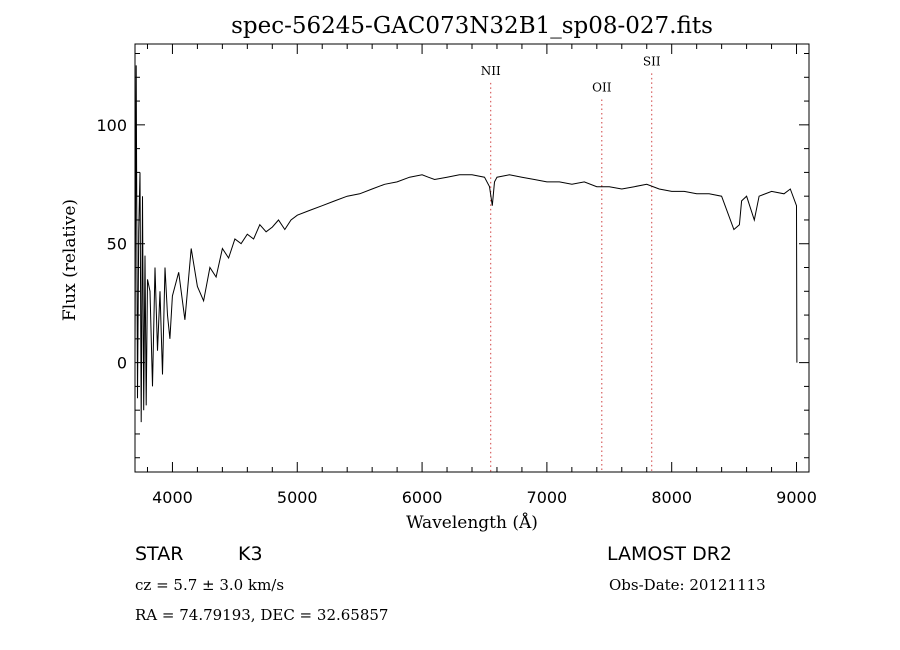  I want to click on line-label-oii: OII, so click(602, 88).